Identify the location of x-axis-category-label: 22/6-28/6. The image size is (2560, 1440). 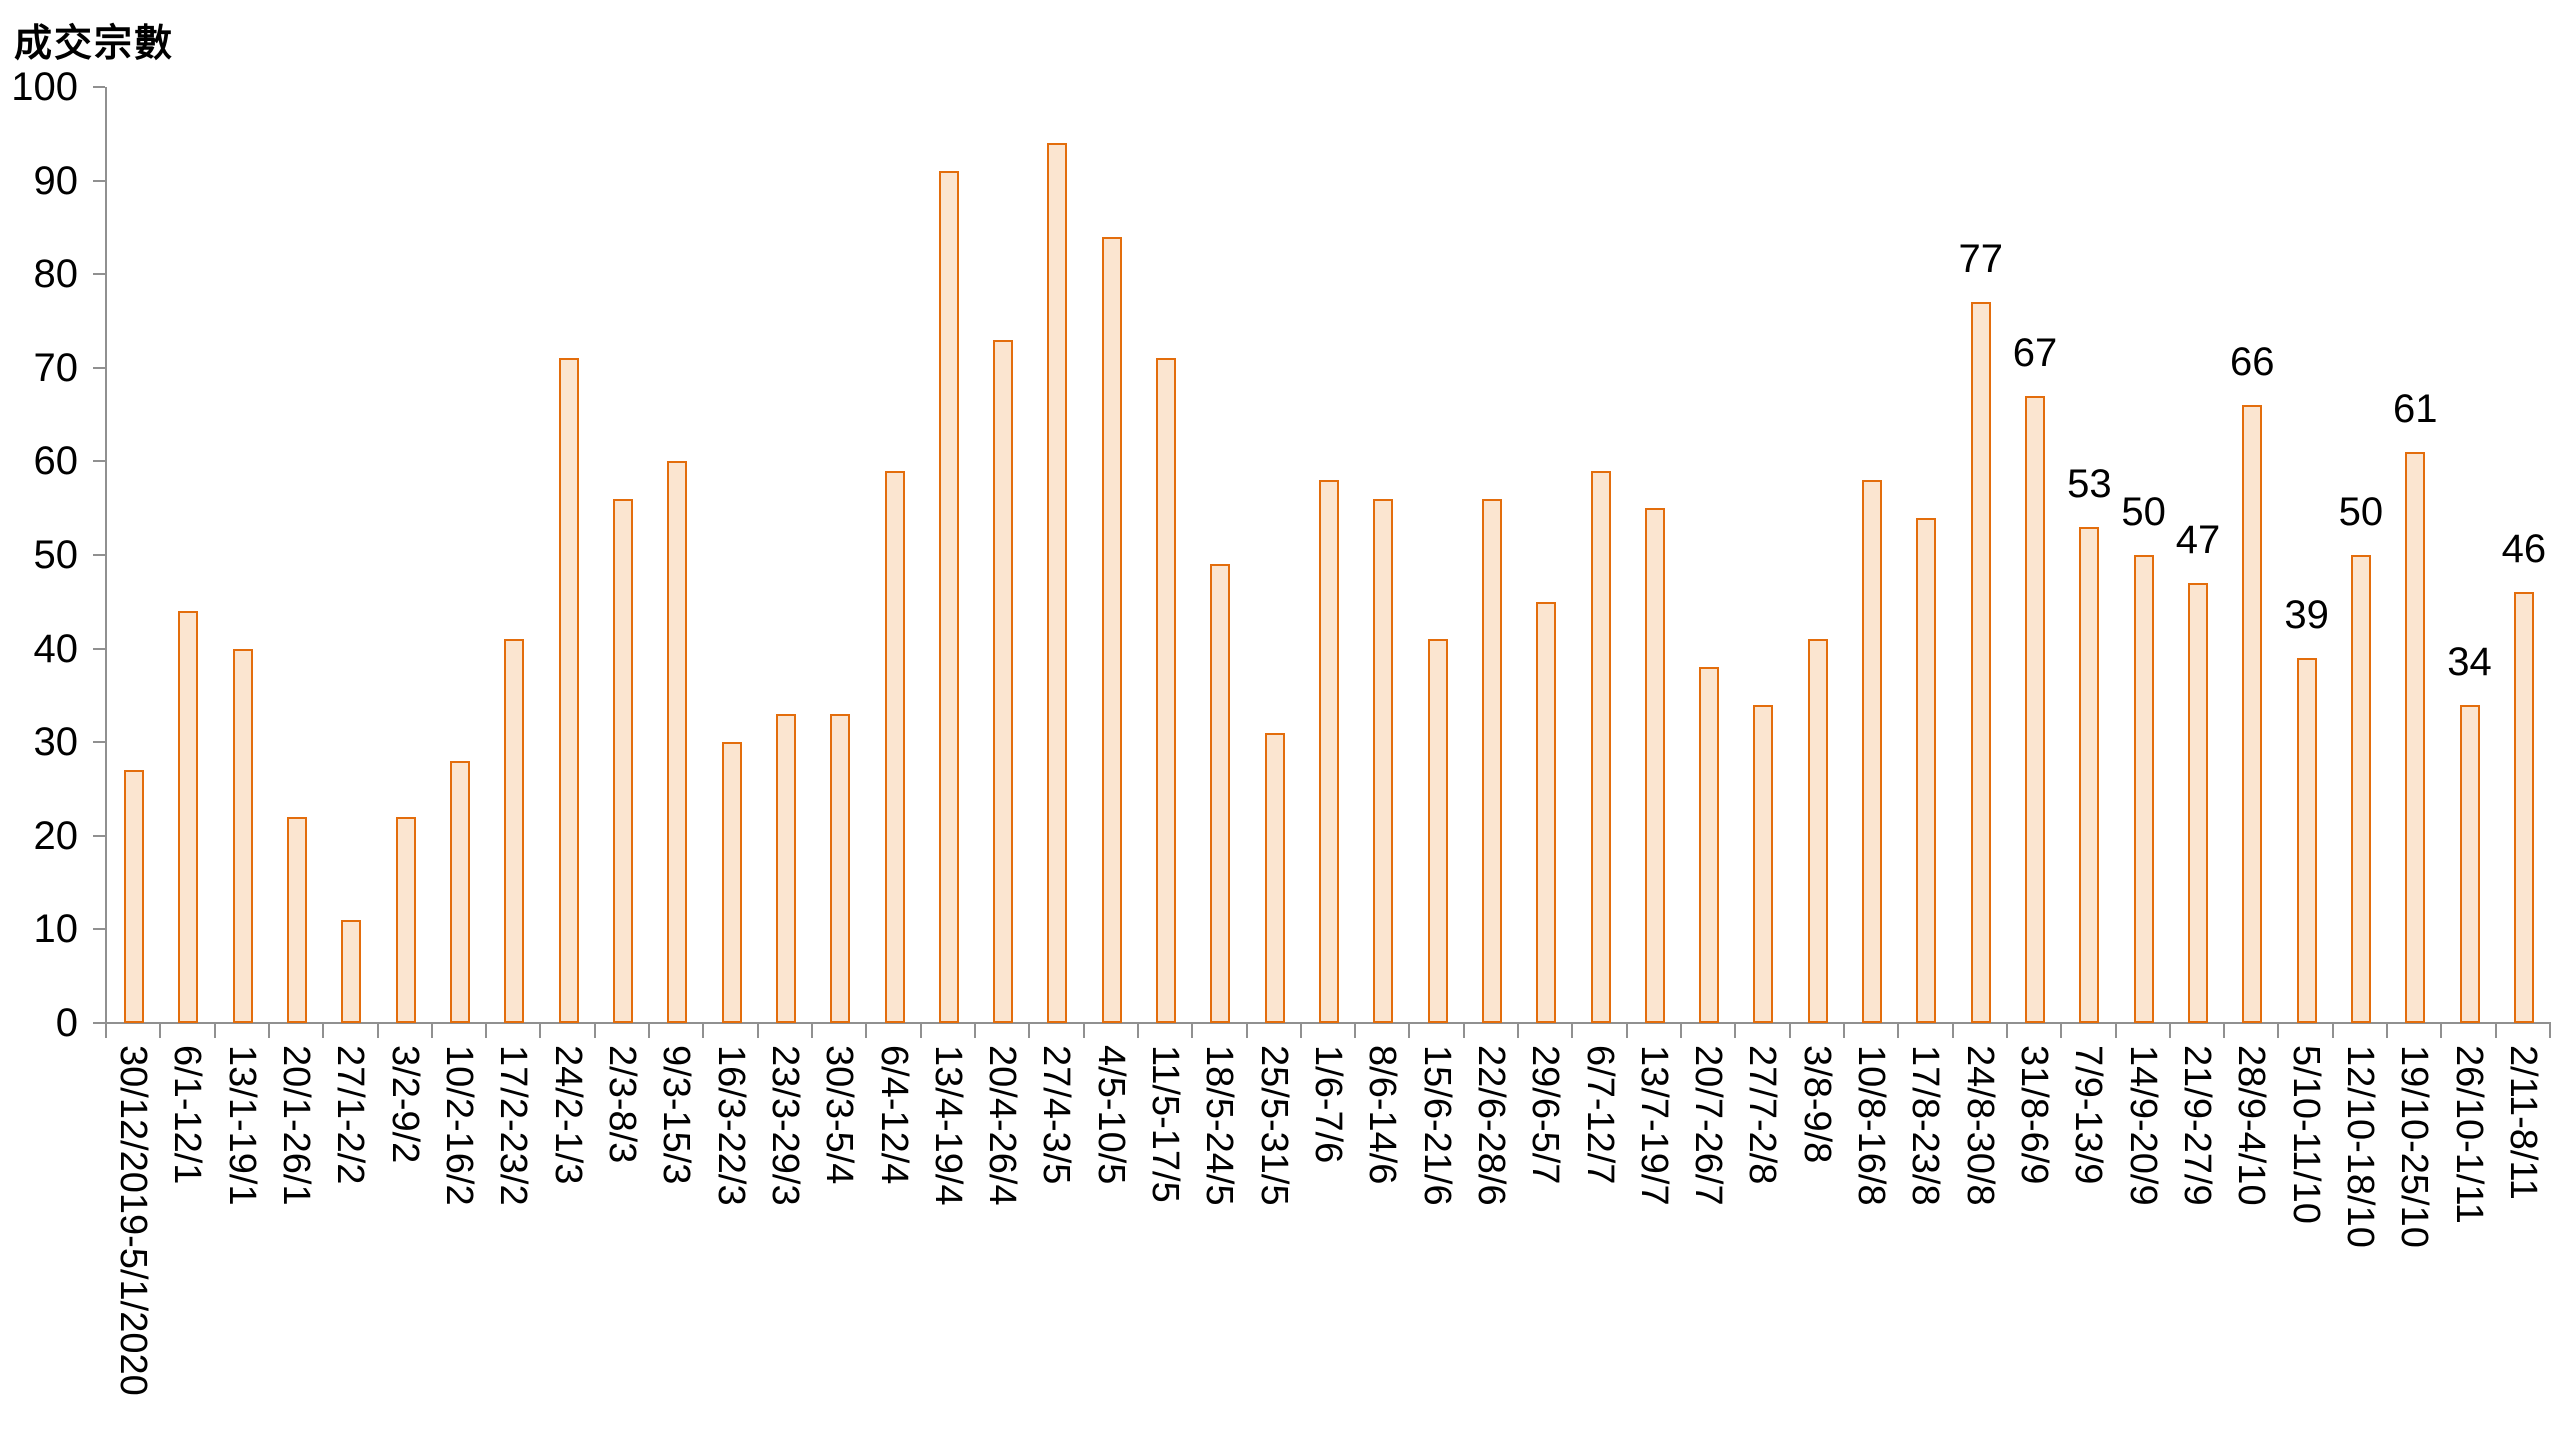
(1490, 1125).